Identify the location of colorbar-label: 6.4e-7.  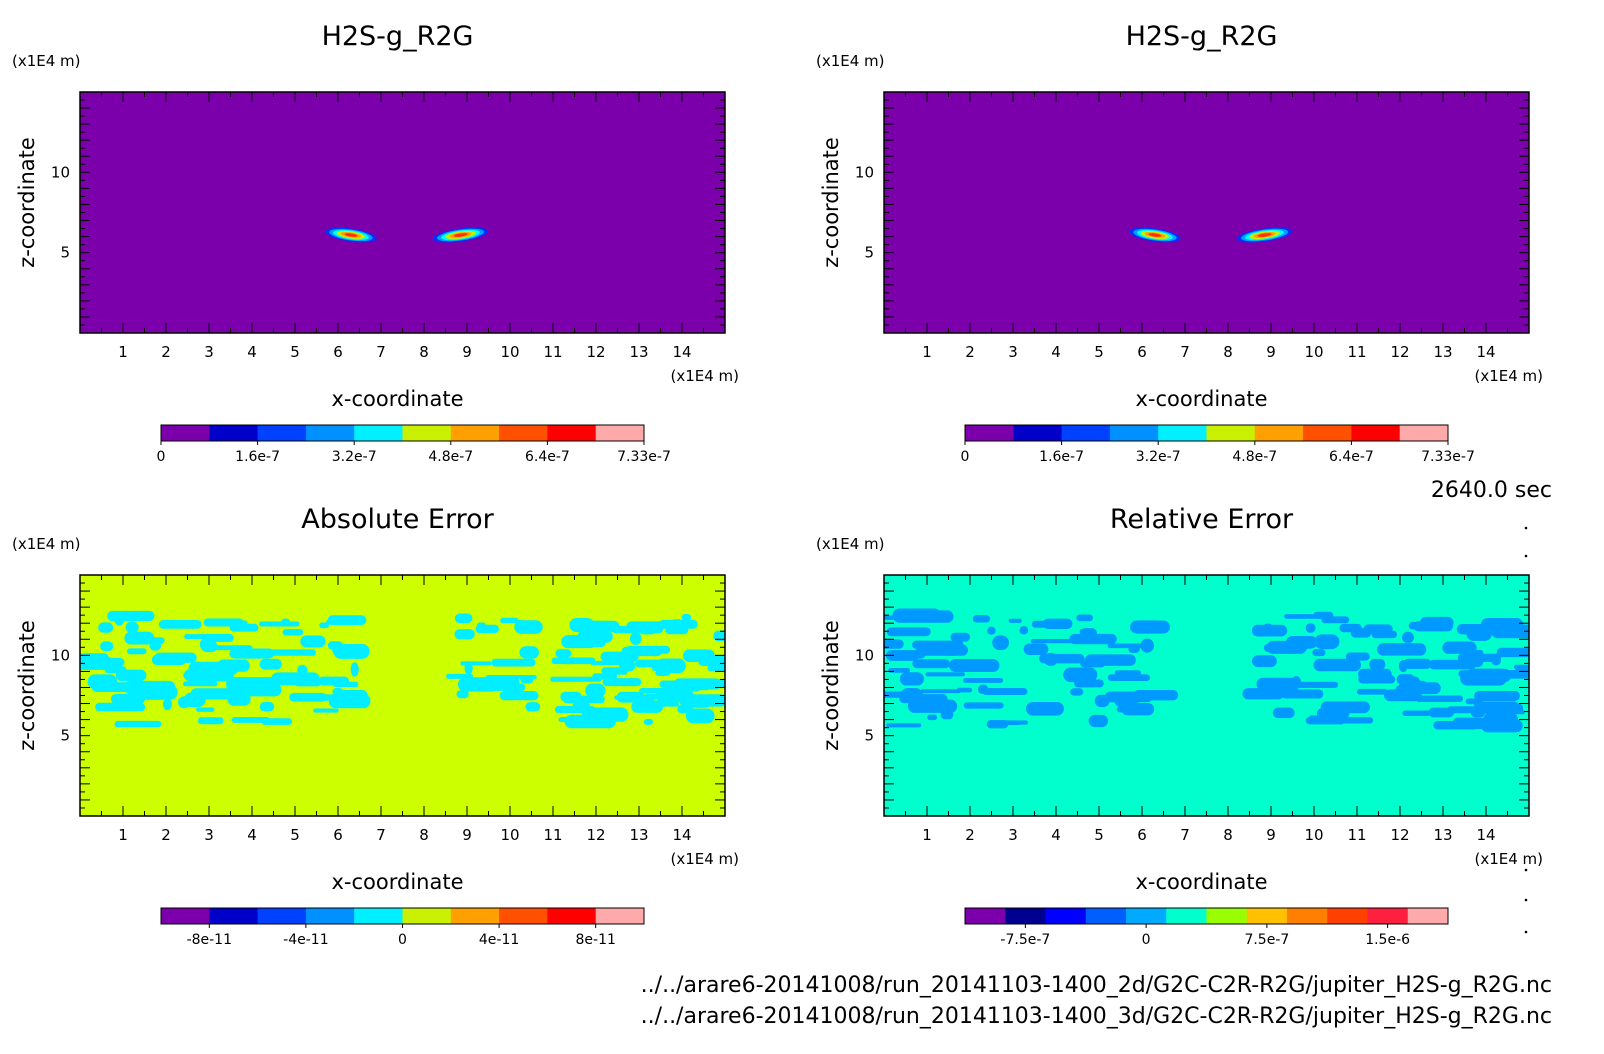
(547, 457).